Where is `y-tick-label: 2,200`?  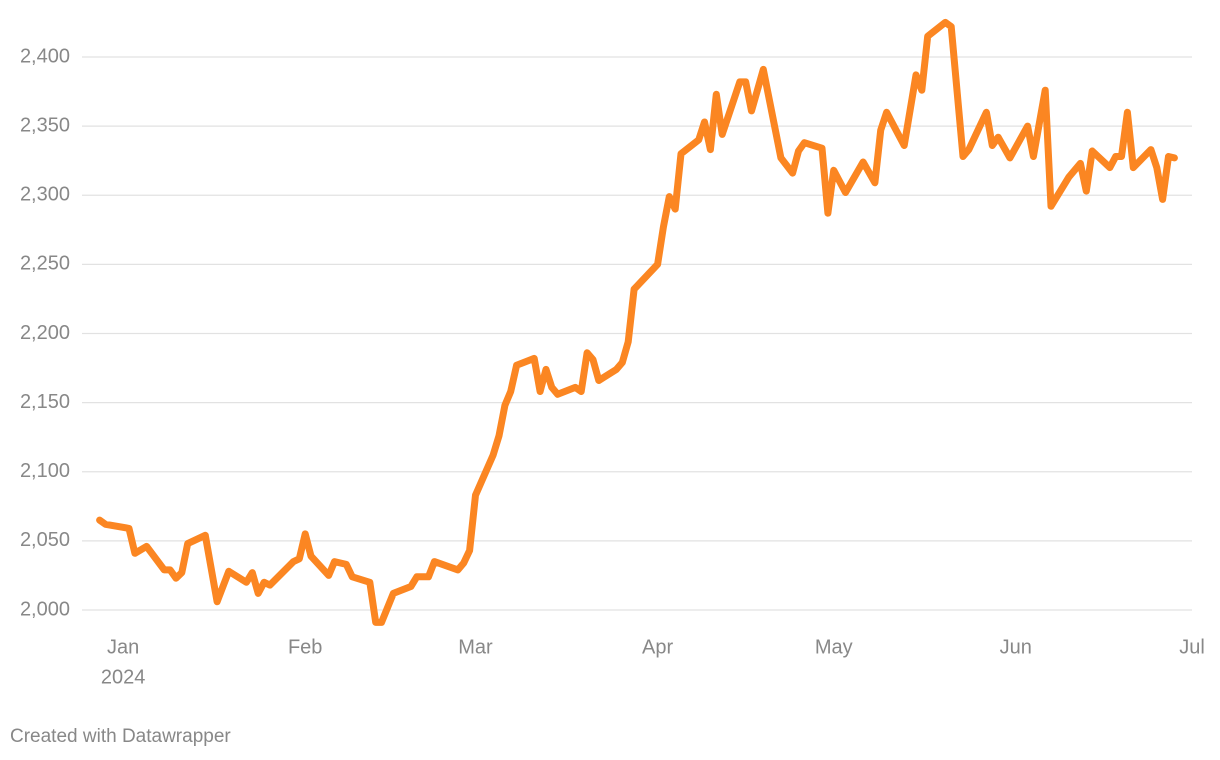 y-tick-label: 2,200 is located at coordinates (45, 333).